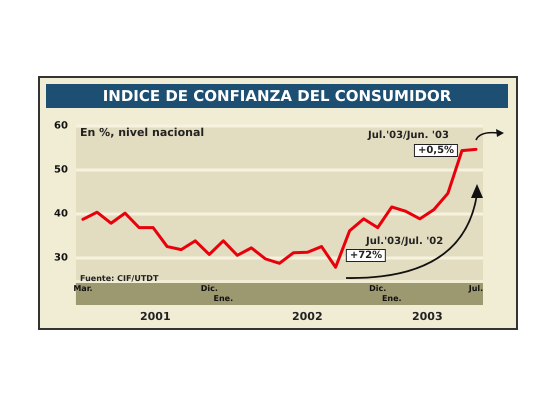  Describe the element at coordinates (476, 289) in the screenshot. I see `x-tick-label: Jul.` at that location.